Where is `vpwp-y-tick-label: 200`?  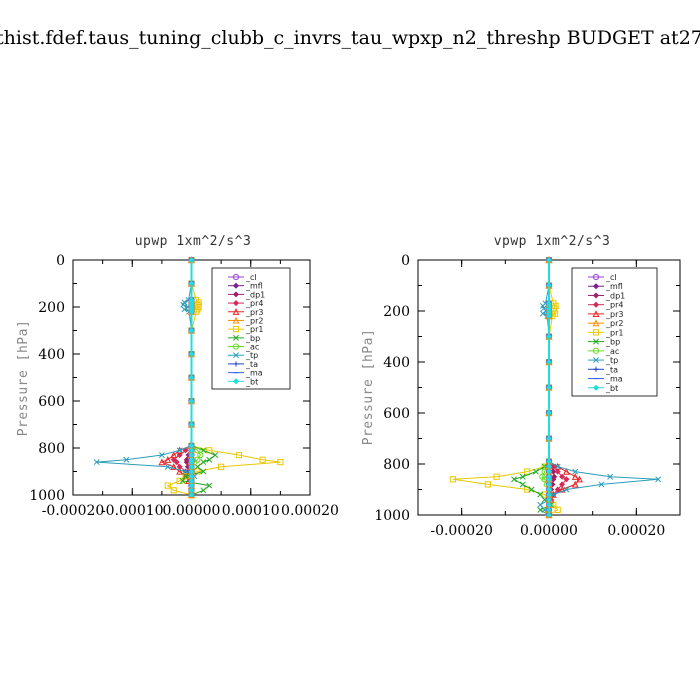
vpwp-y-tick-label: 200 is located at coordinates (396, 312).